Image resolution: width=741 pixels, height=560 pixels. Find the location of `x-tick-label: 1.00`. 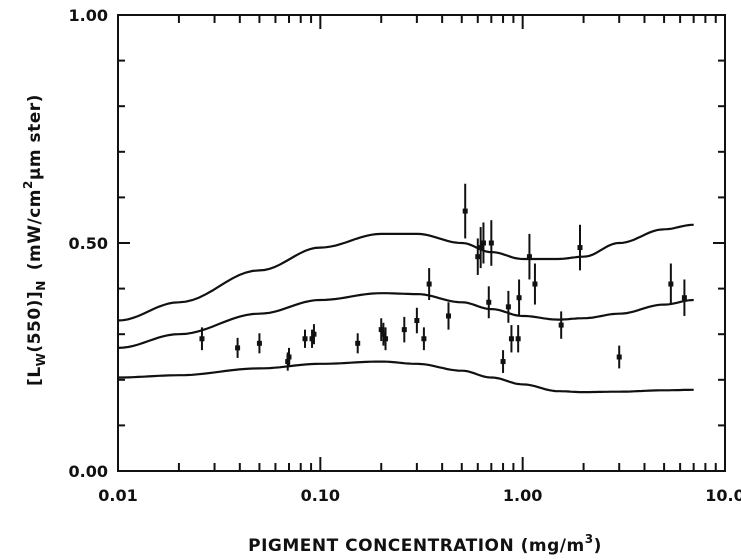

x-tick-label: 1.00 is located at coordinates (522, 495).